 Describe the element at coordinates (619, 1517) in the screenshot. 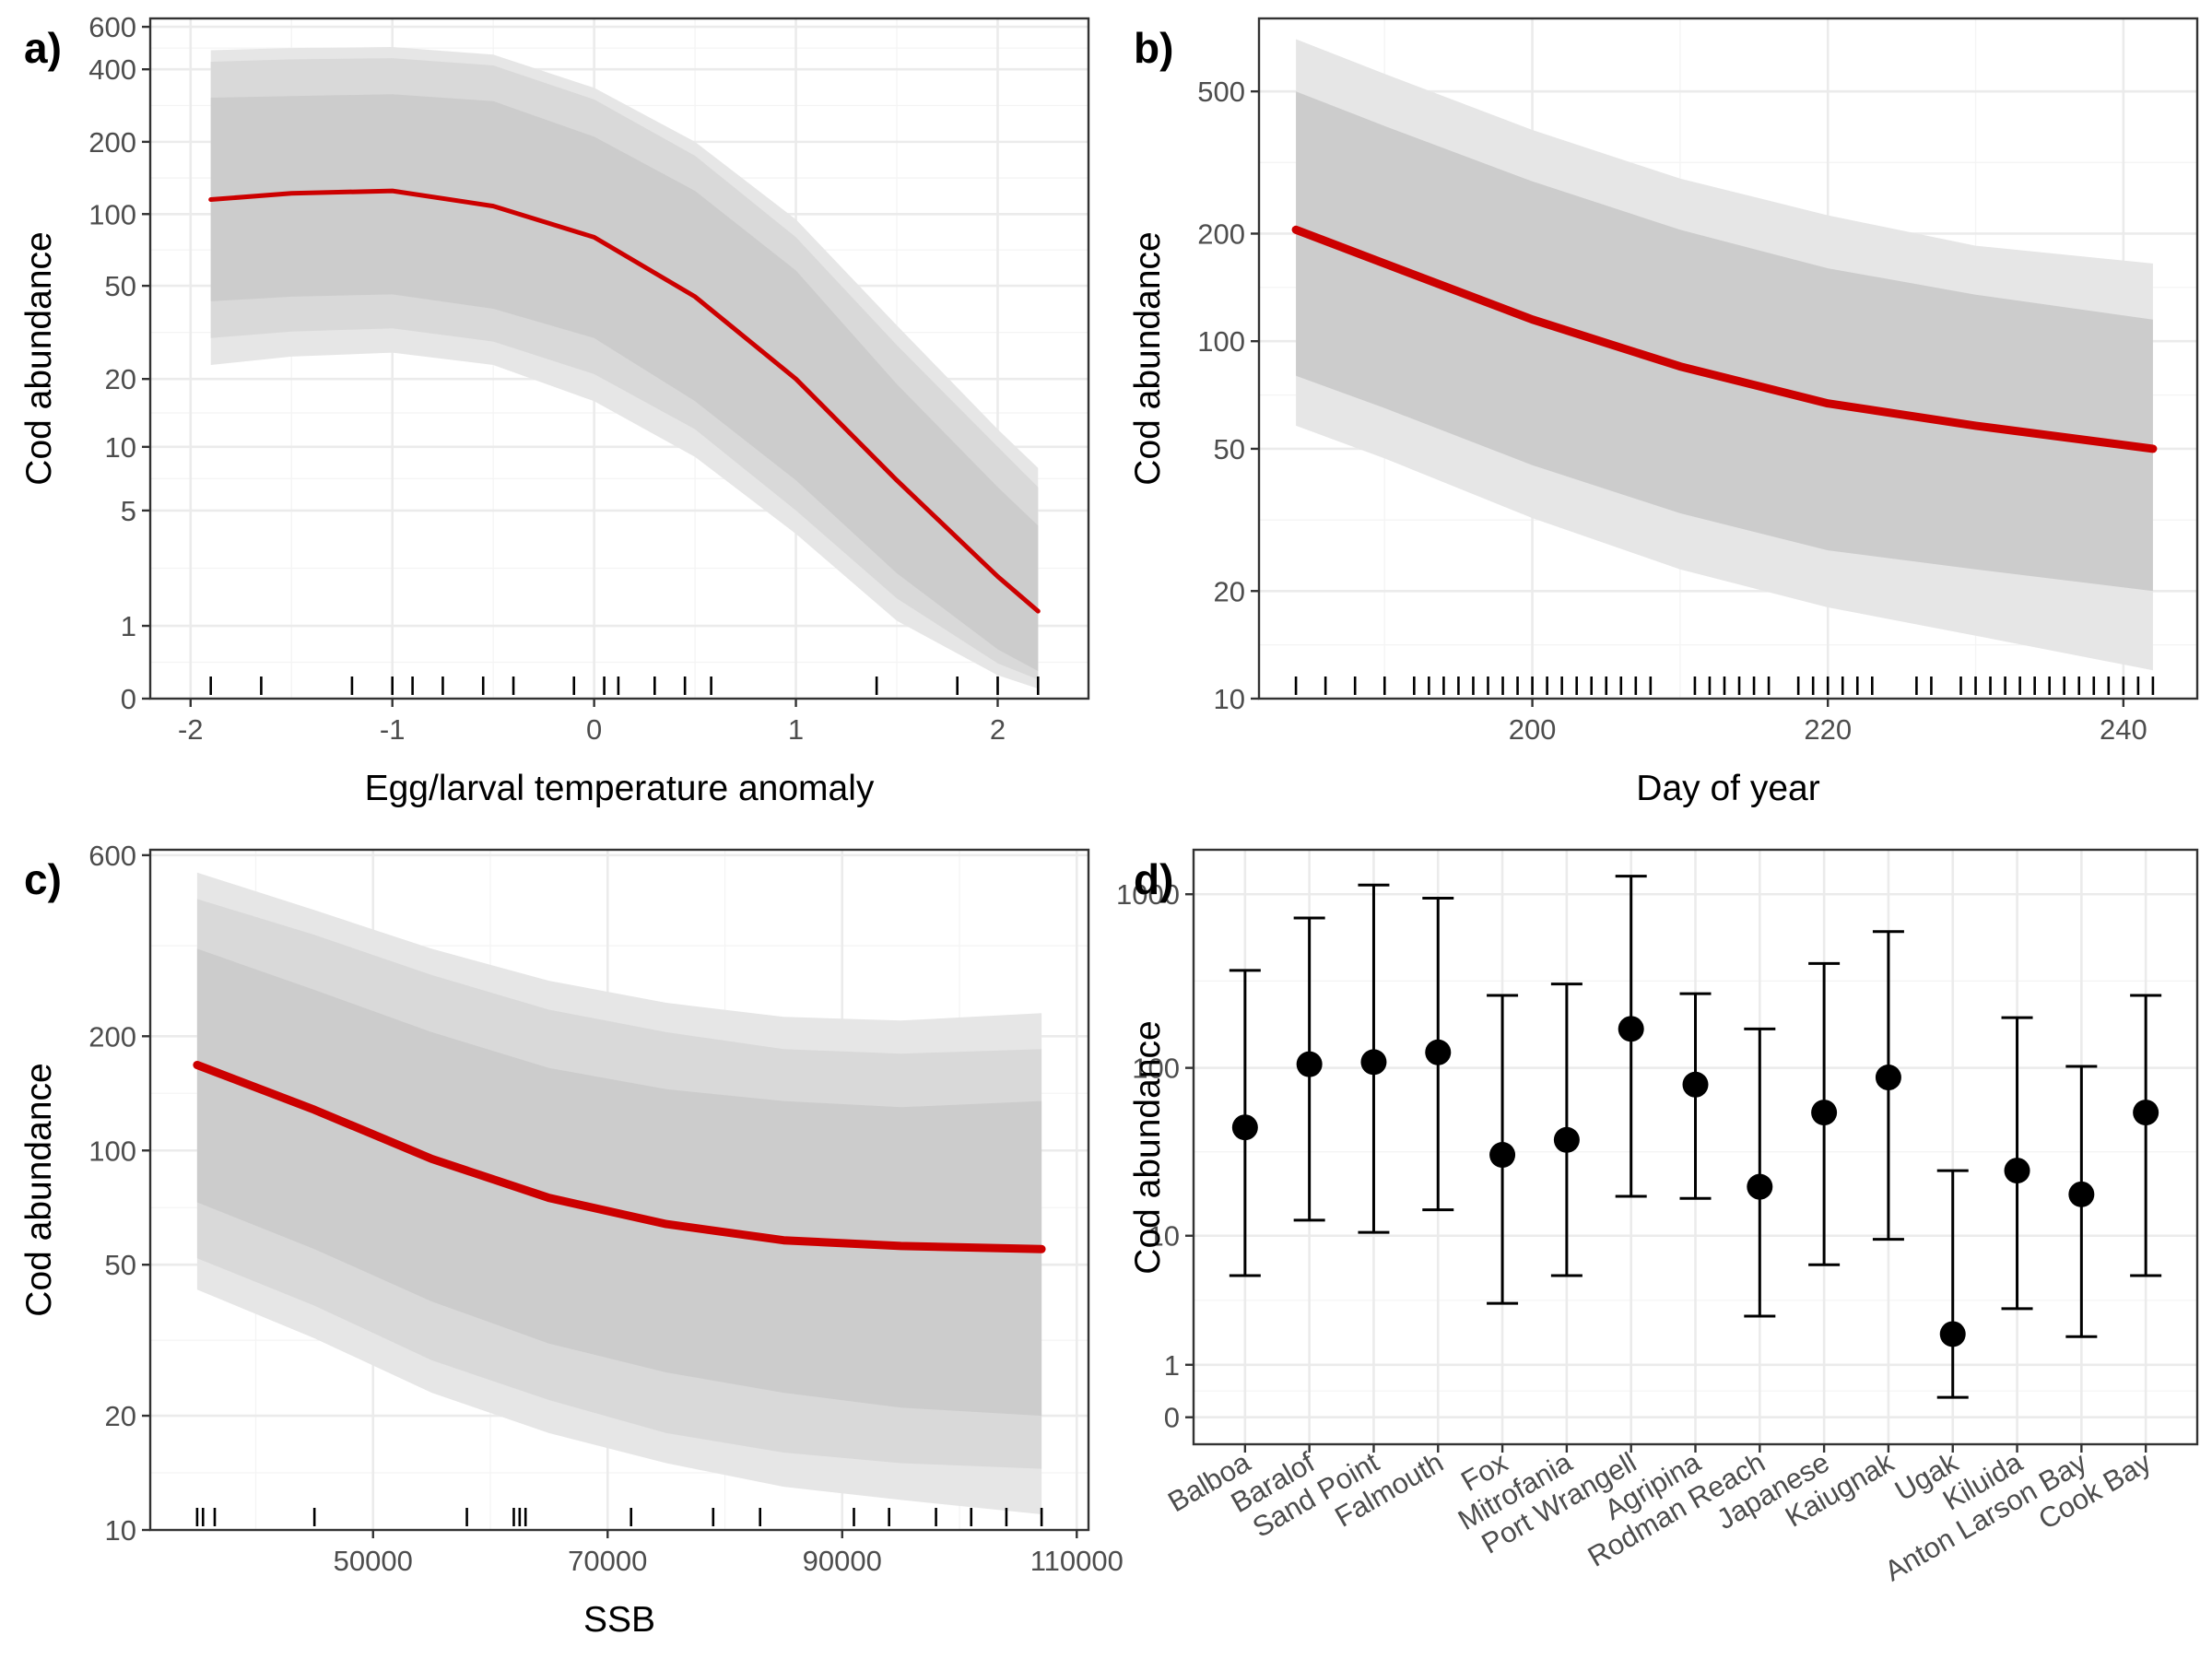

I see `panel-c-rug` at that location.